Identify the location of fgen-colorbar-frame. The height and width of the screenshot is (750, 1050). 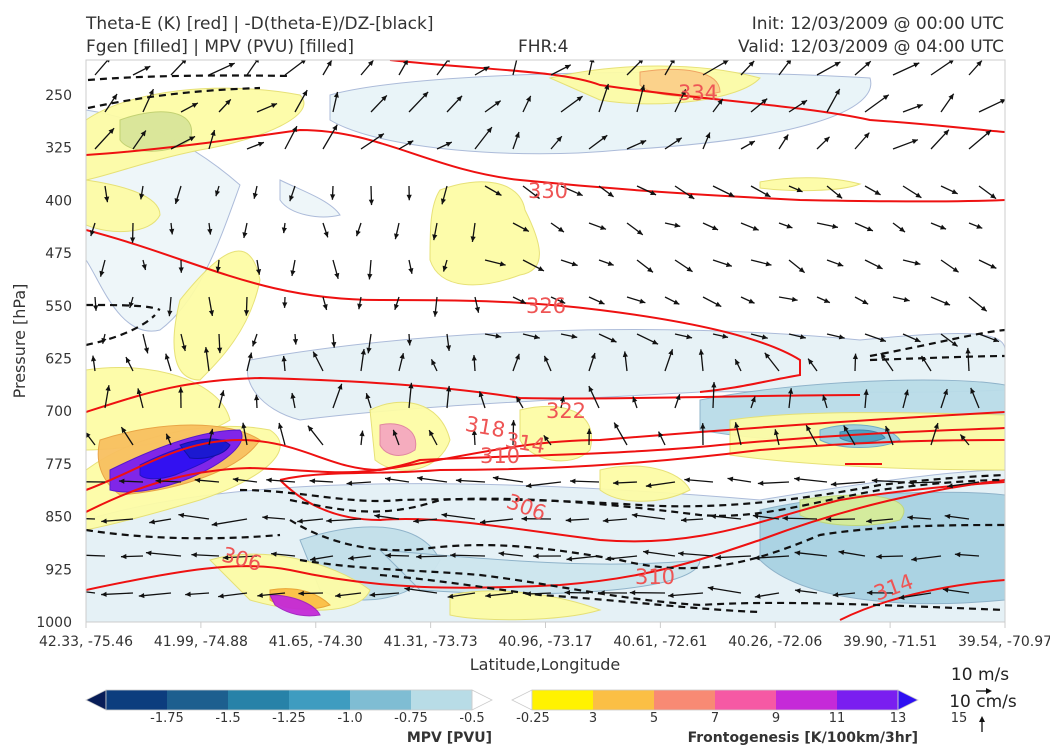
(715, 700).